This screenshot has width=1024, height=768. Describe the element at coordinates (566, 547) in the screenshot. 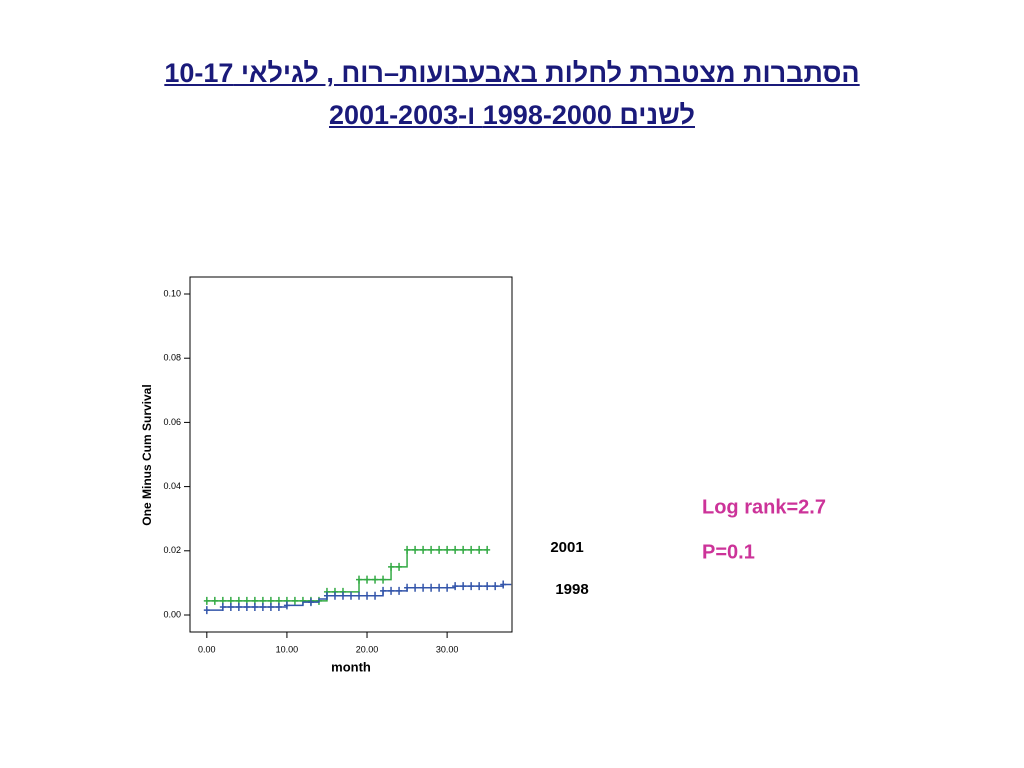

I see `series-label: 2001` at that location.